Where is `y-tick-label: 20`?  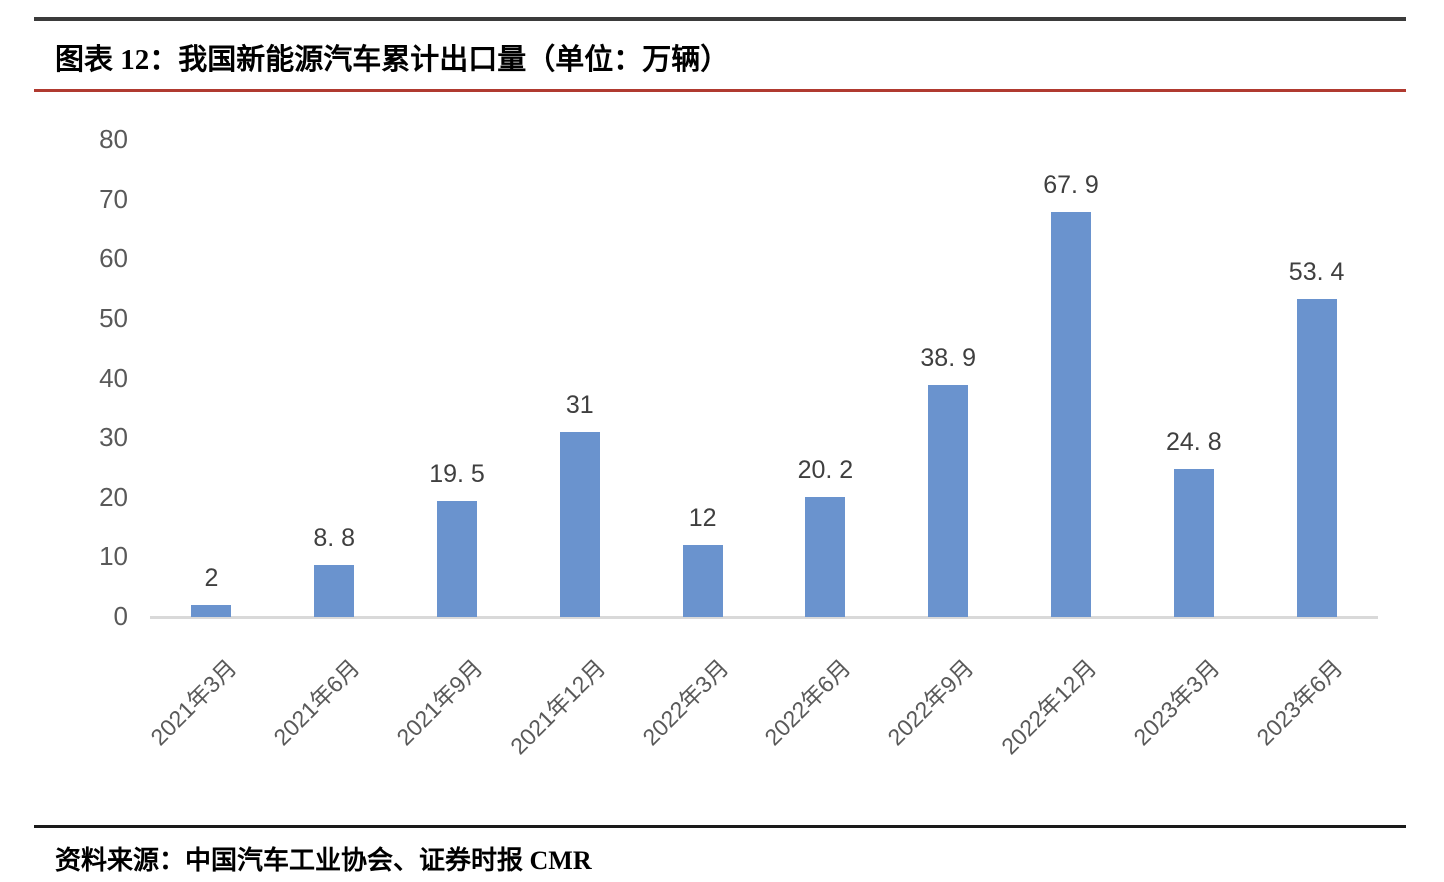
y-tick-label: 20 is located at coordinates (113, 496).